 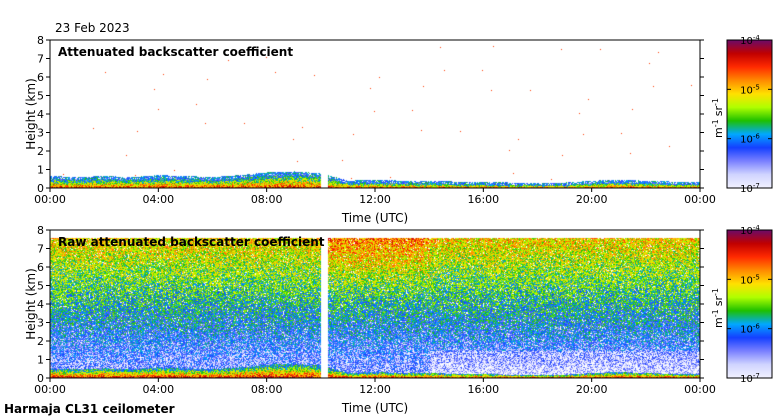 What do you see at coordinates (375, 389) in the screenshot?
I see `bottom-x-tick-label: 12:00` at bounding box center [375, 389].